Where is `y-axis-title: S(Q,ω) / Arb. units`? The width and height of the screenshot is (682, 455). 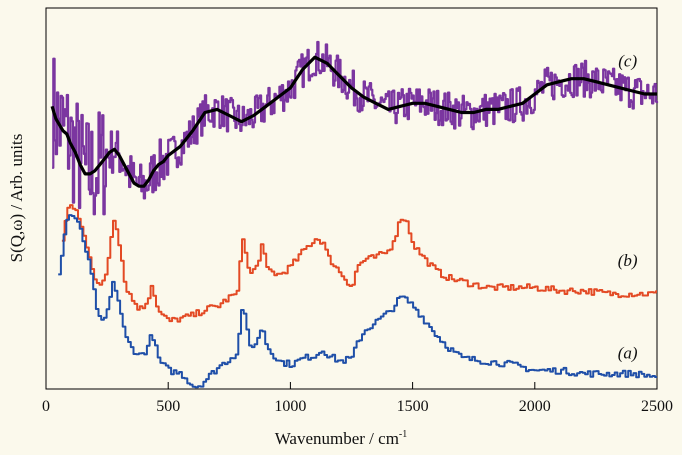 y-axis-title: S(Q,ω) / Arb. units is located at coordinates (16, 198).